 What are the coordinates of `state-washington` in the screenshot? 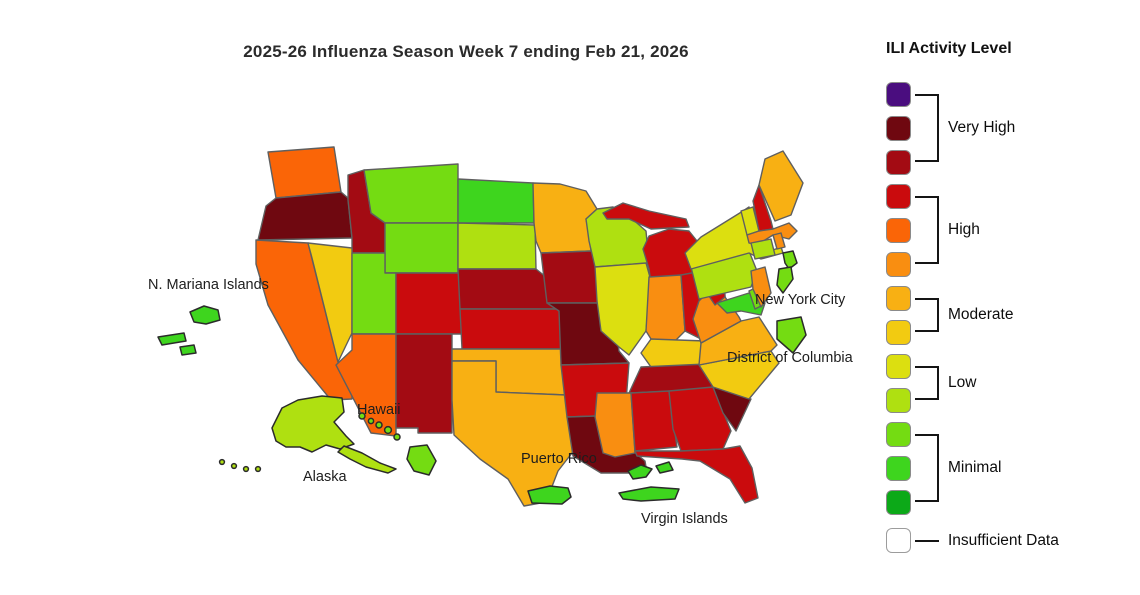 It's located at (304, 172).